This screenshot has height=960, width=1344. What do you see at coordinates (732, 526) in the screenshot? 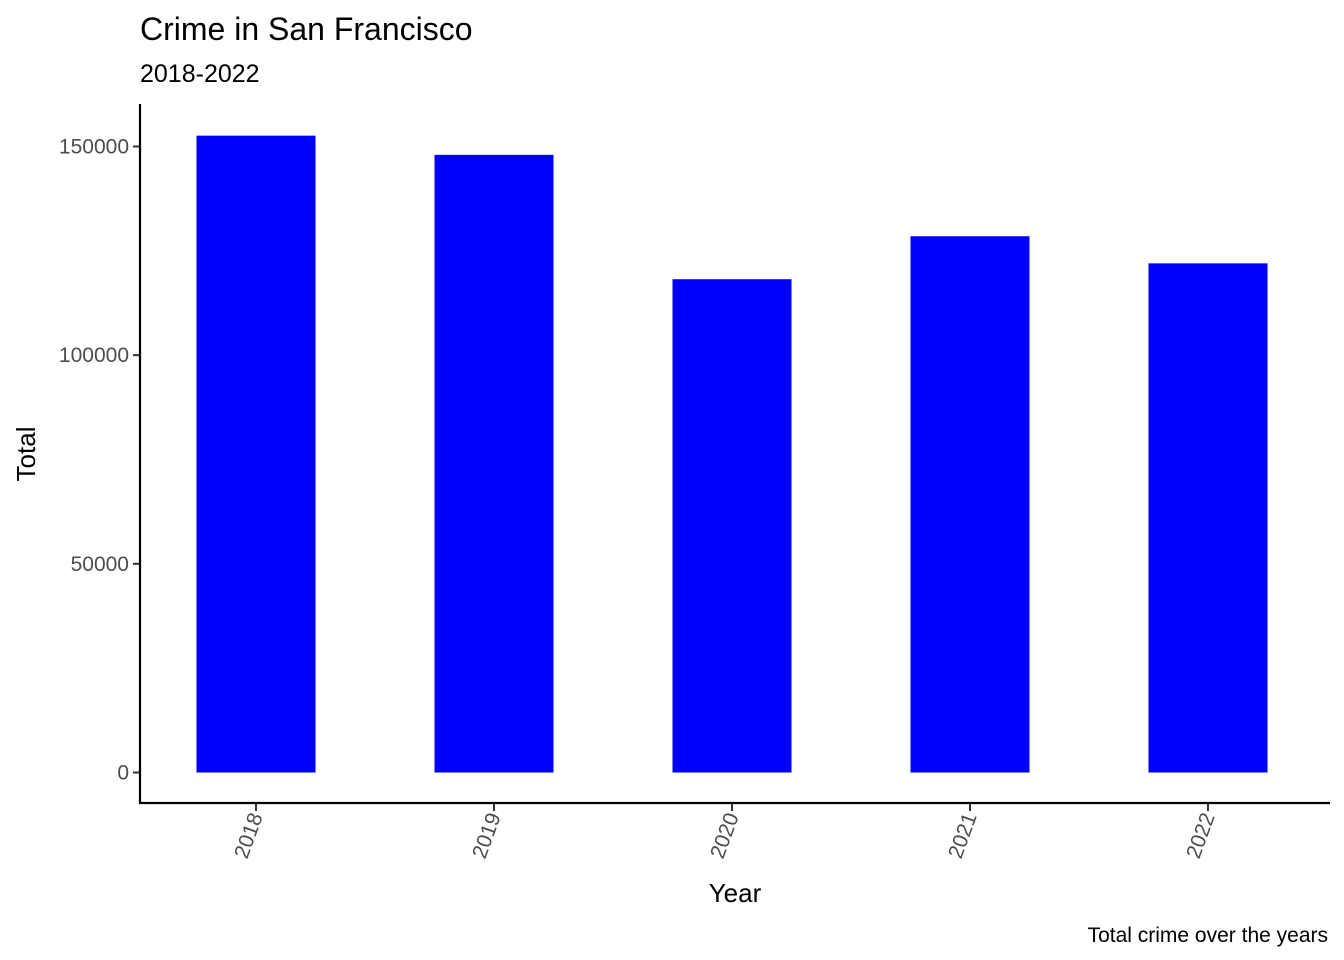
I see `bar-2020` at bounding box center [732, 526].